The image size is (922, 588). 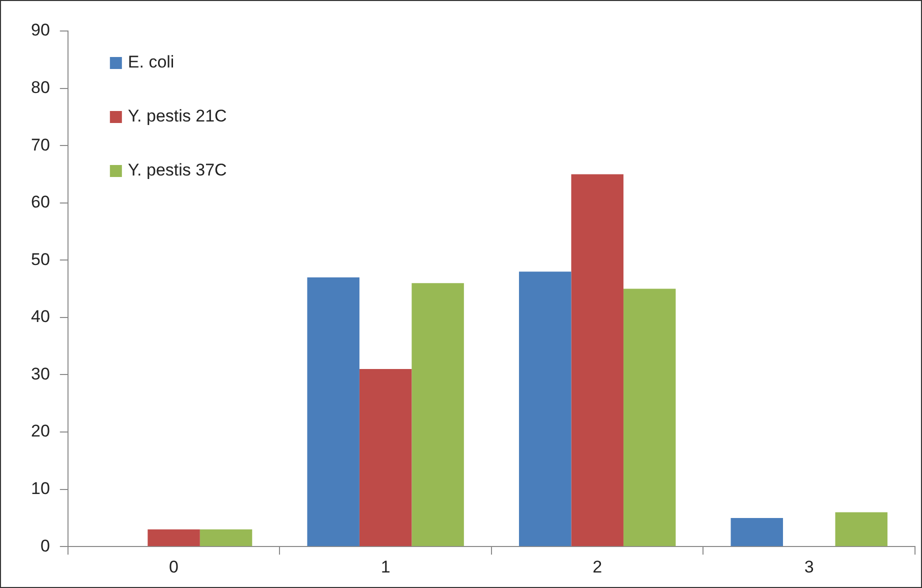 I want to click on legend-label: Y. pestis 37C, so click(x=177, y=170).